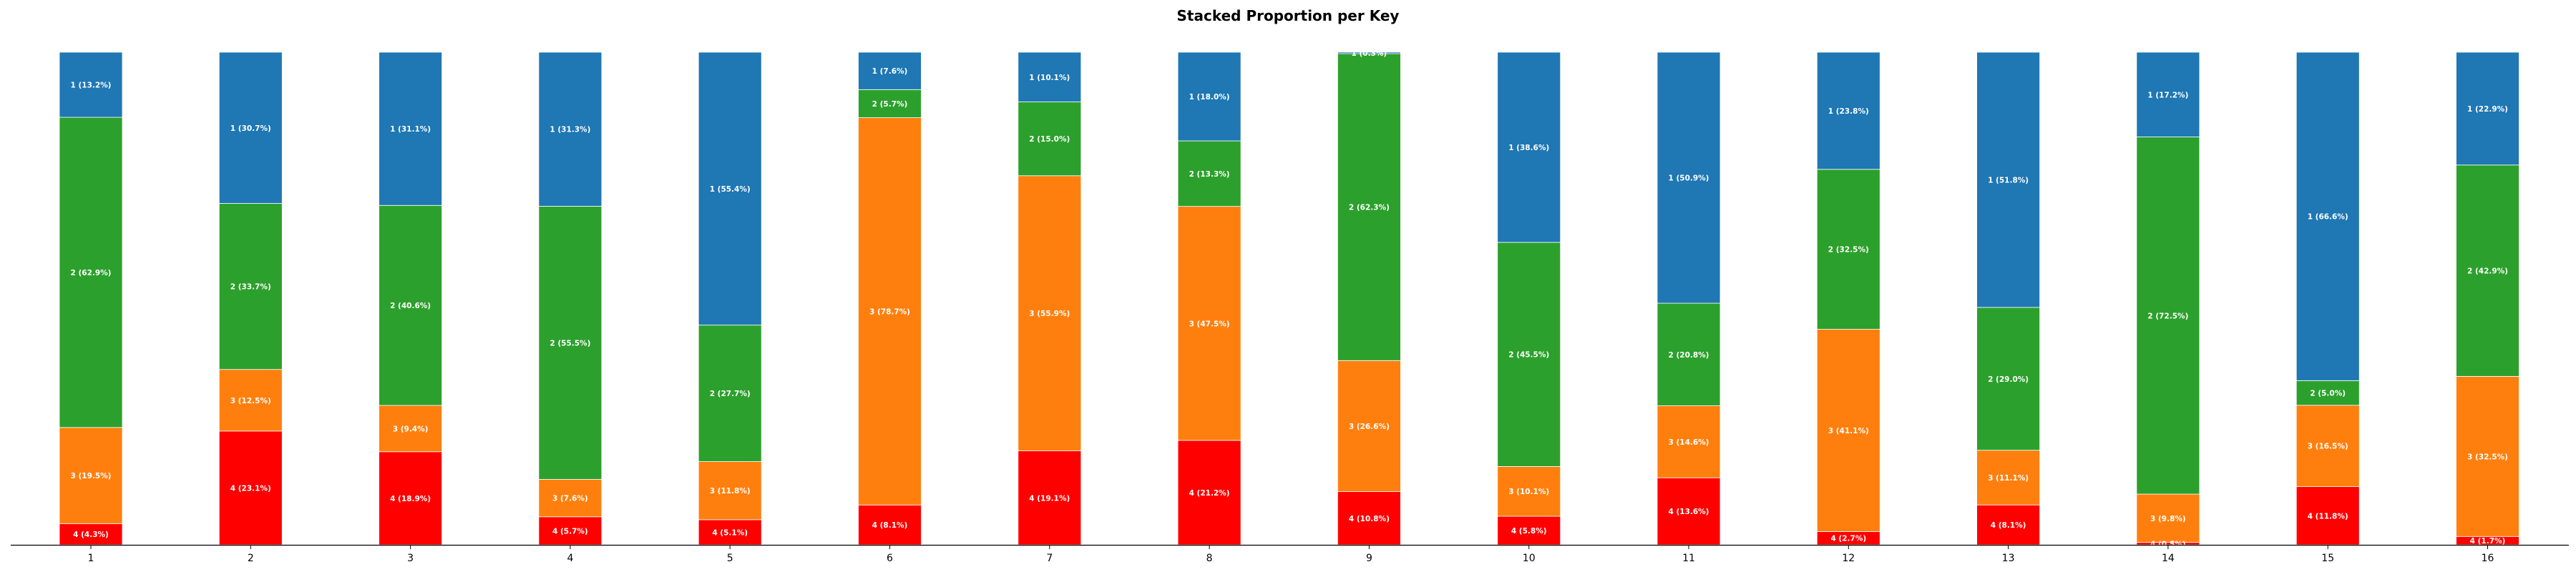  What do you see at coordinates (1529, 492) in the screenshot?
I see `segment-label-key10-series3: 3 (10.1%)` at bounding box center [1529, 492].